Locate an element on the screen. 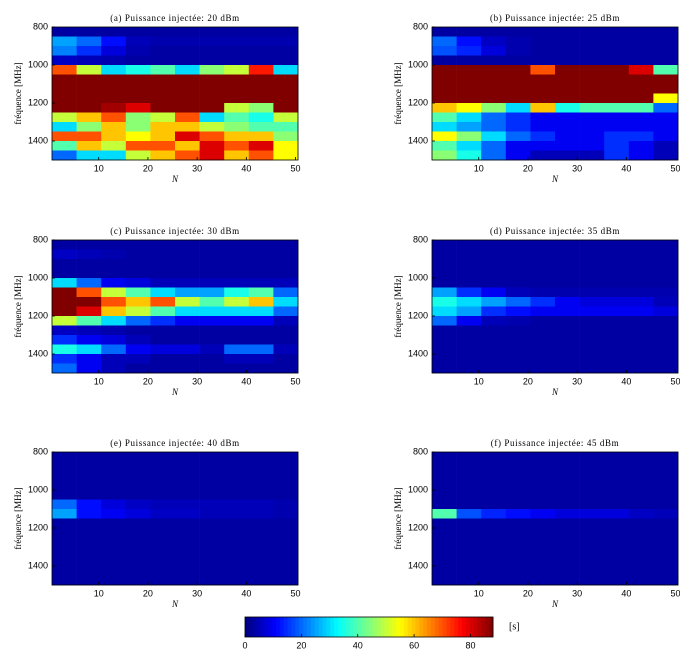  y-axis-label: fréquence [MHz] is located at coordinates (398, 306).